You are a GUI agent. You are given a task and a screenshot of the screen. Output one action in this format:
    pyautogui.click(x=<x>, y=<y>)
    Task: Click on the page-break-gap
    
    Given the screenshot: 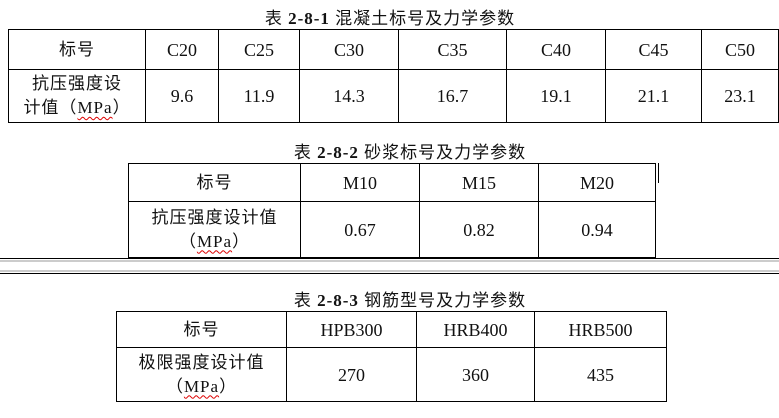 What is the action you would take?
    pyautogui.click(x=389, y=266)
    